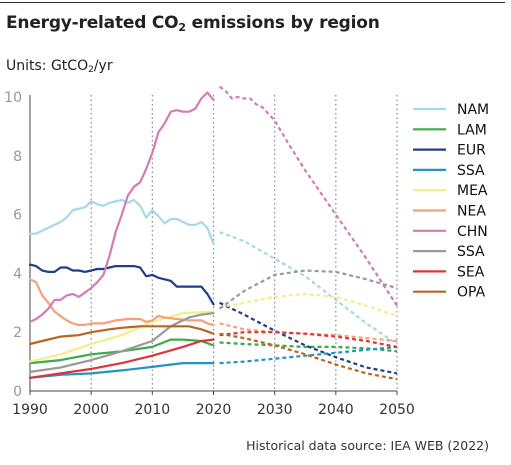  I want to click on series-line-projection-sea, so click(308, 339).